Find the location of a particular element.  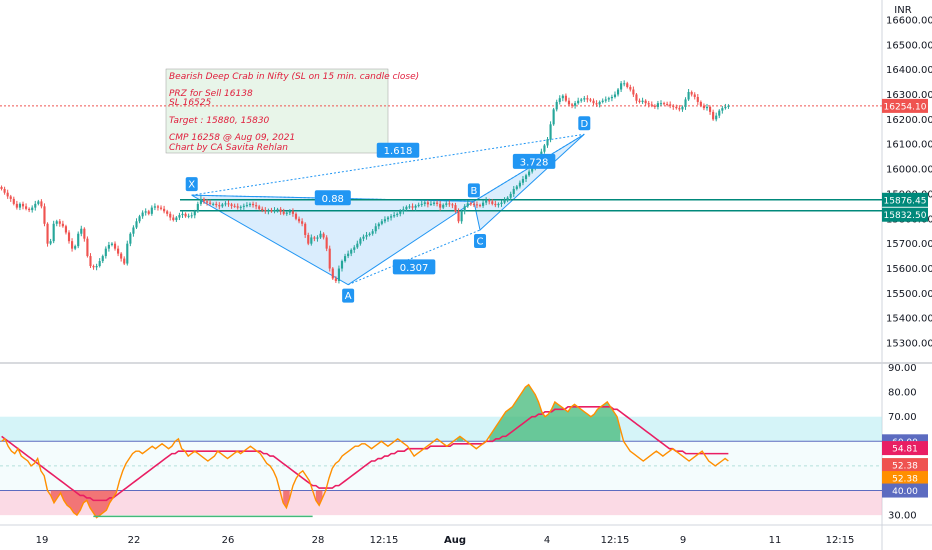

price-tick-label: 16100.00 is located at coordinates (909, 145).